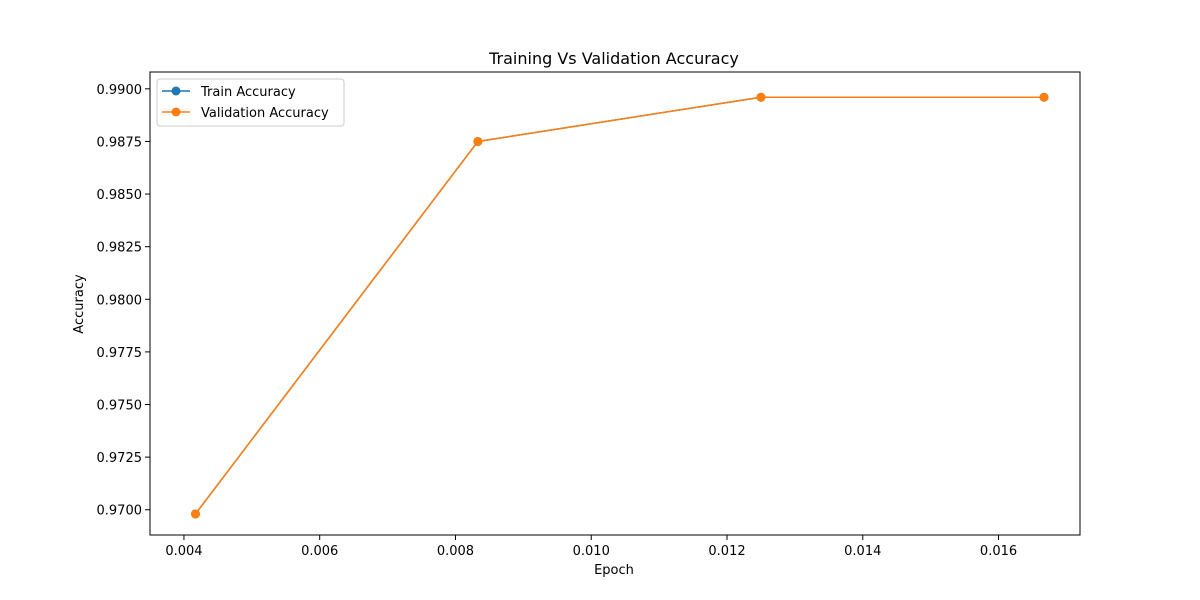  What do you see at coordinates (120, 406) in the screenshot?
I see `y-tick-label: 0.9750` at bounding box center [120, 406].